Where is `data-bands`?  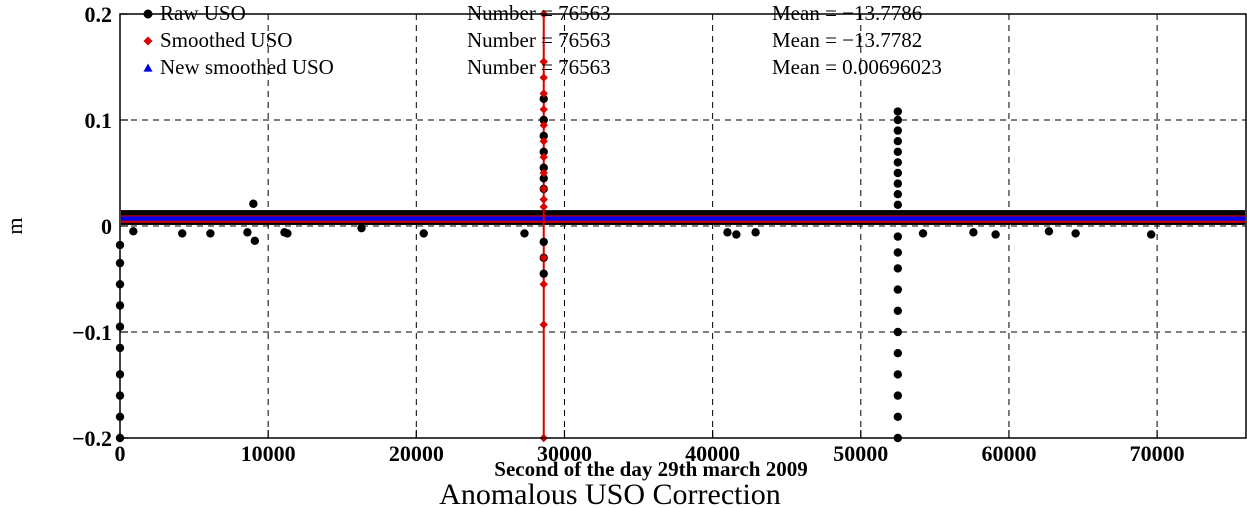 data-bands is located at coordinates (683, 217).